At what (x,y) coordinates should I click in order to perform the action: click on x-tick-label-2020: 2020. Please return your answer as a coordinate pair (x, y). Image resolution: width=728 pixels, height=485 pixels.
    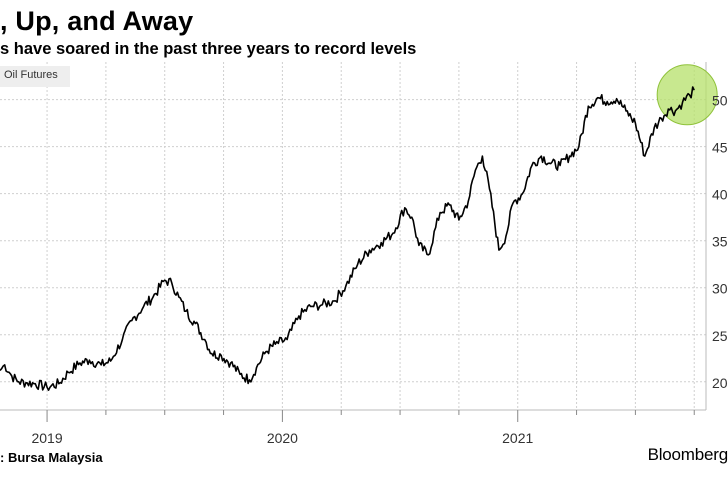
    Looking at the image, I should click on (282, 438).